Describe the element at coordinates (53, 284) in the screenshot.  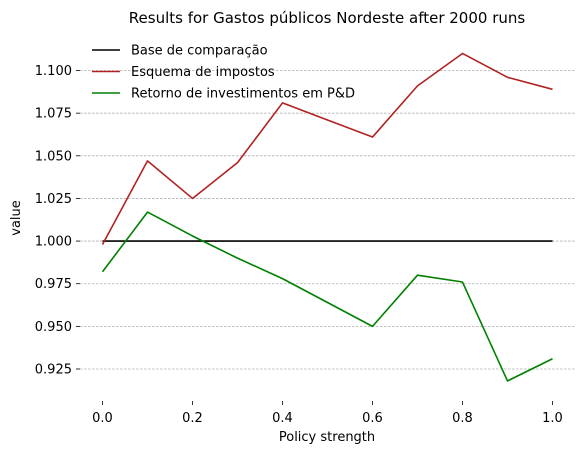
I see `y-tick-label: 0.975` at that location.